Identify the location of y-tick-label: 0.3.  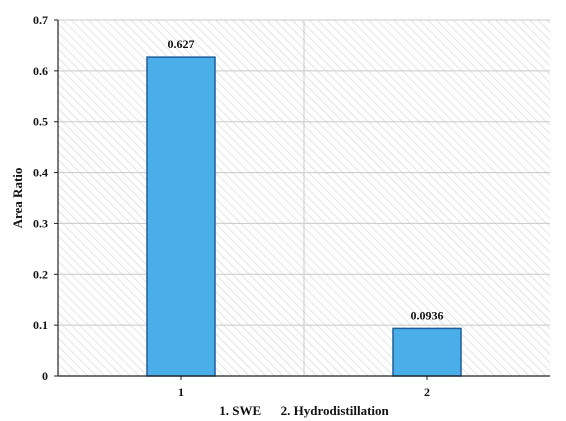
(40, 223).